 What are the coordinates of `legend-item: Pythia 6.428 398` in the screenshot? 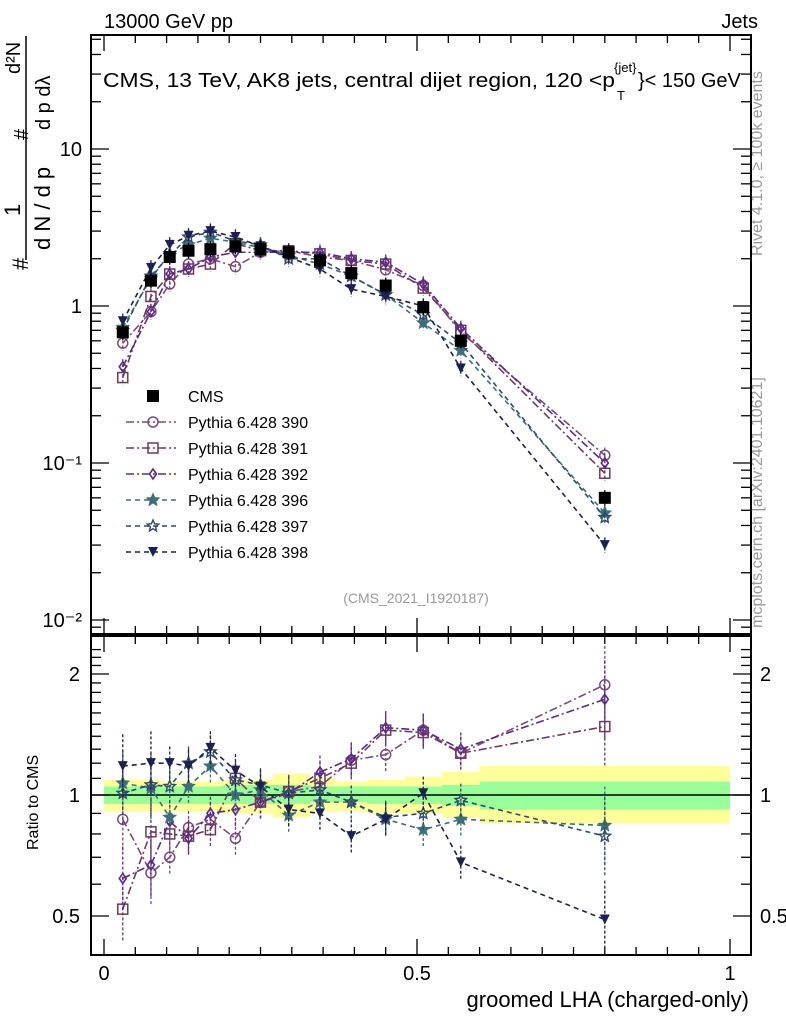 It's located at (217, 553).